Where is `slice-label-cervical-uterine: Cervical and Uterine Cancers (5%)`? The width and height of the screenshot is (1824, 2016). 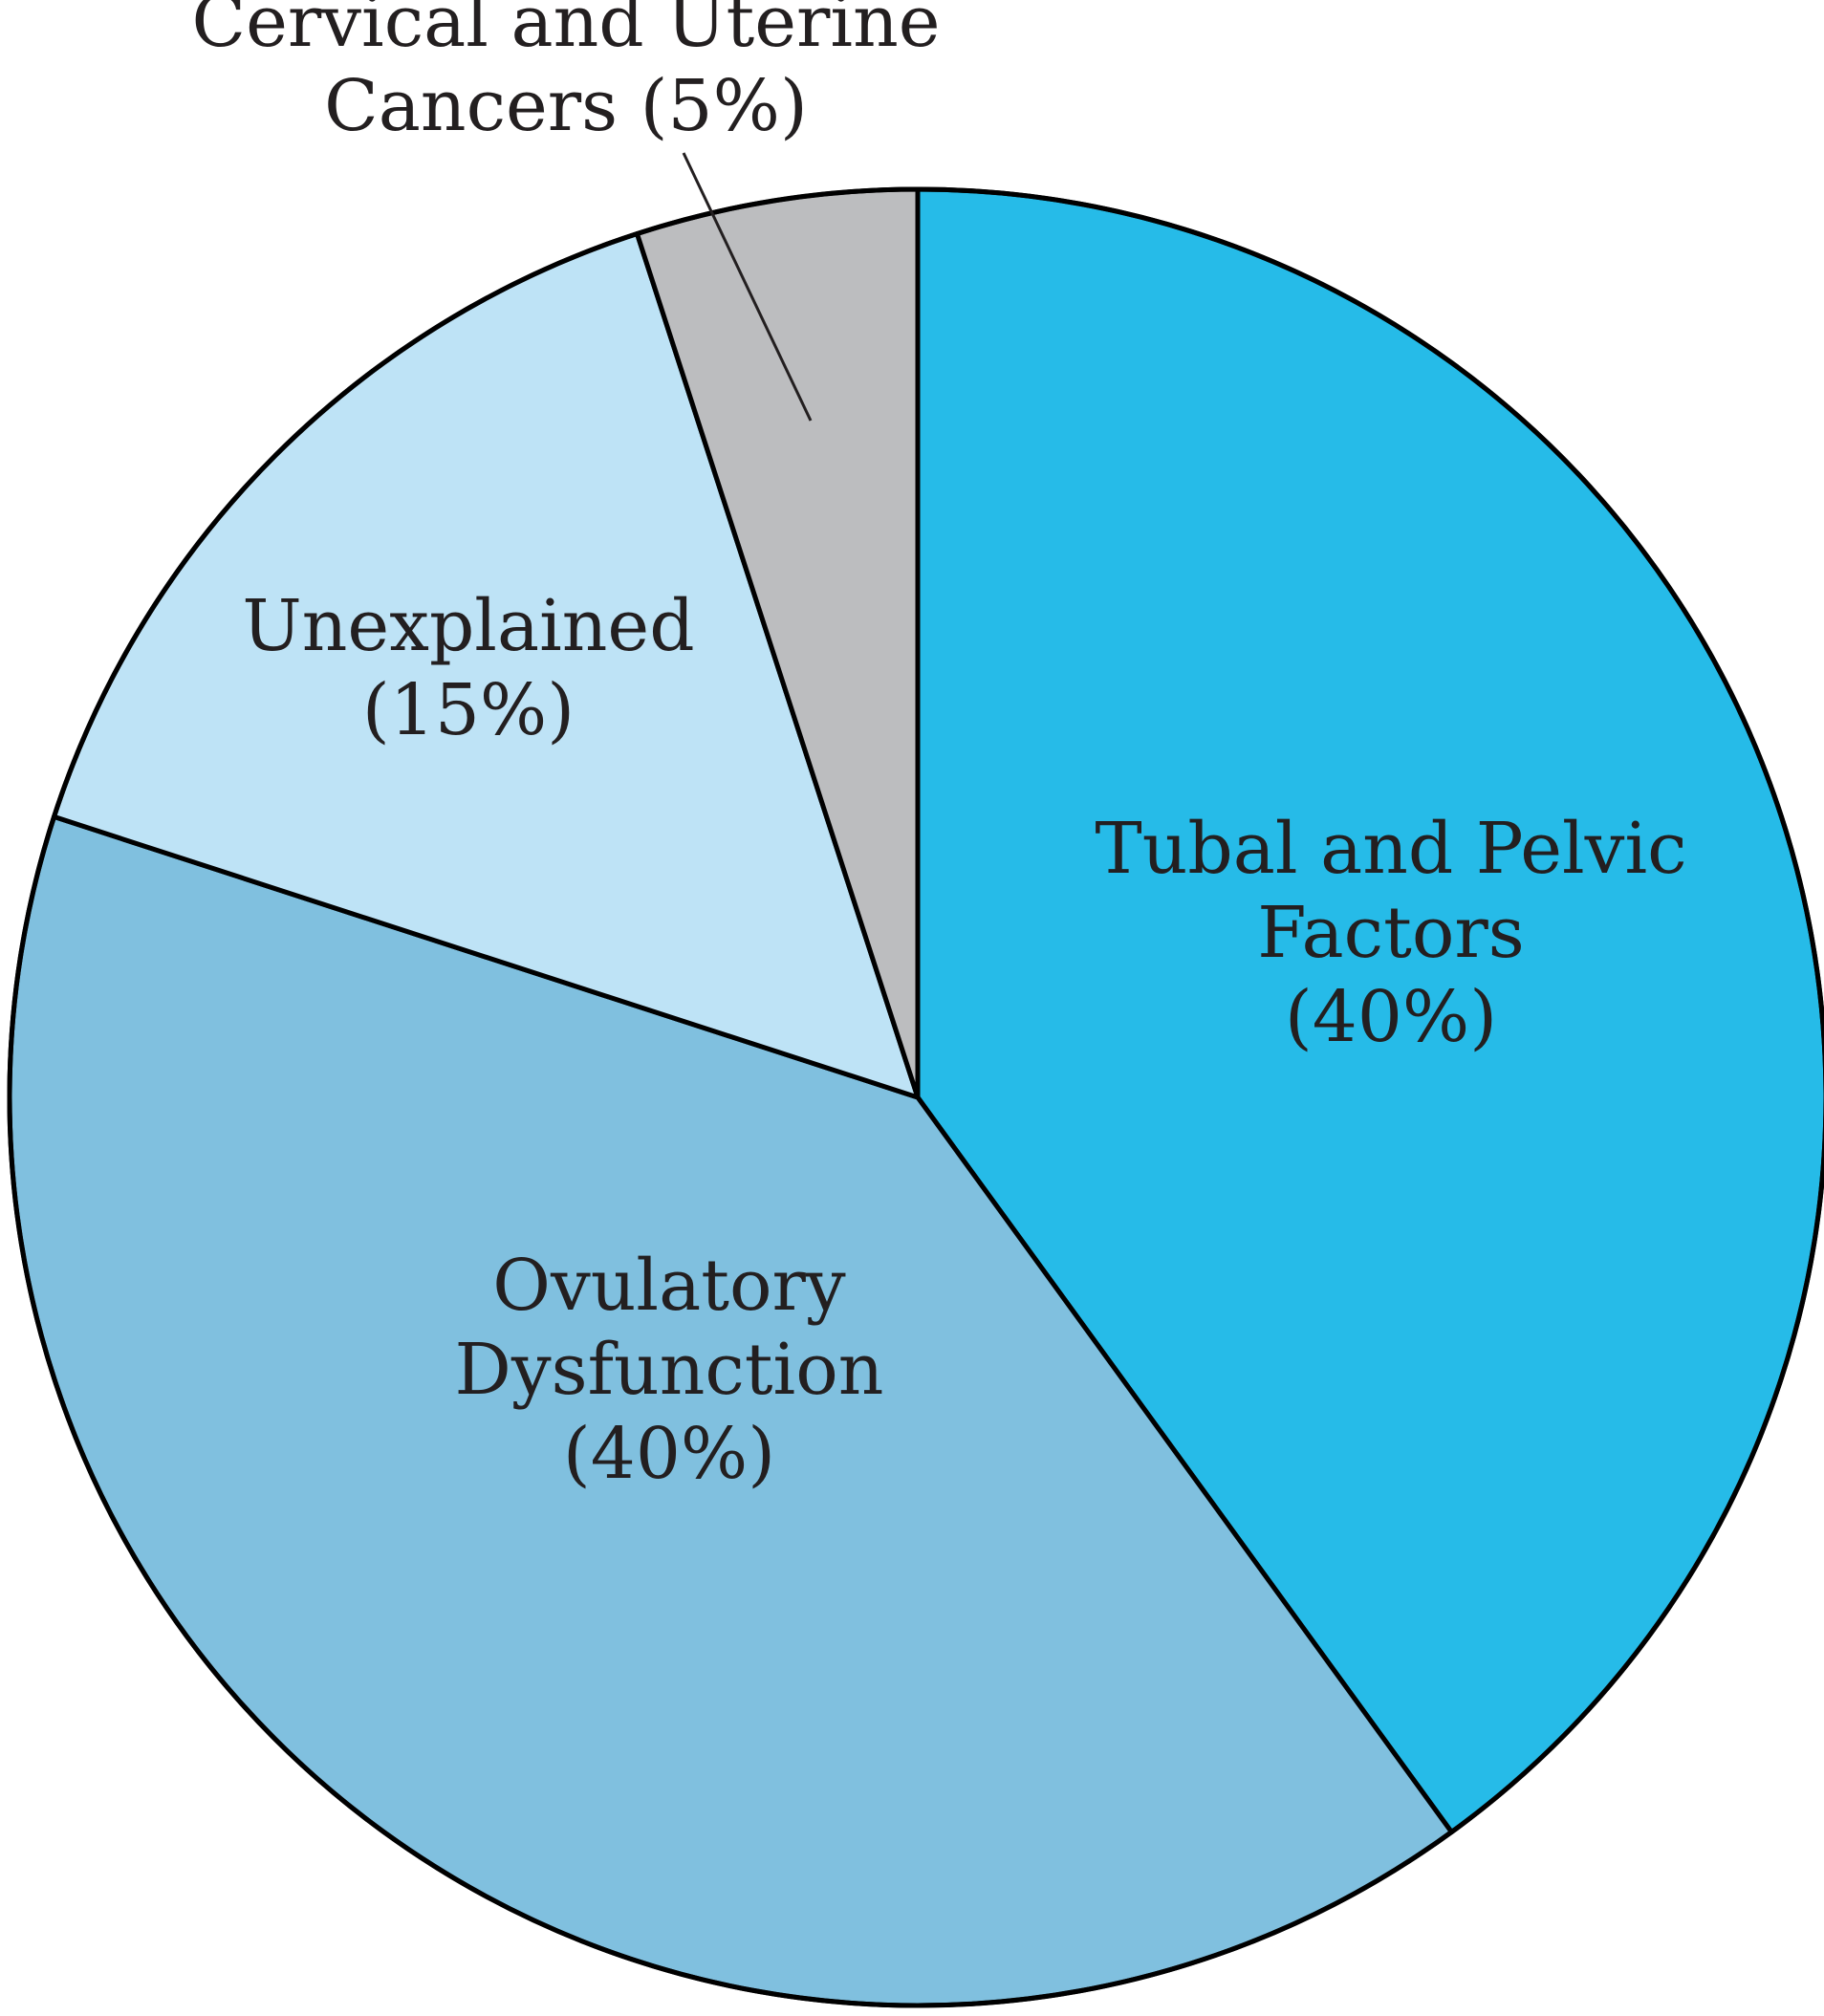
slice-label-cervical-uterine: Cervical and Uterine Cancers (5%) is located at coordinates (565, 73).